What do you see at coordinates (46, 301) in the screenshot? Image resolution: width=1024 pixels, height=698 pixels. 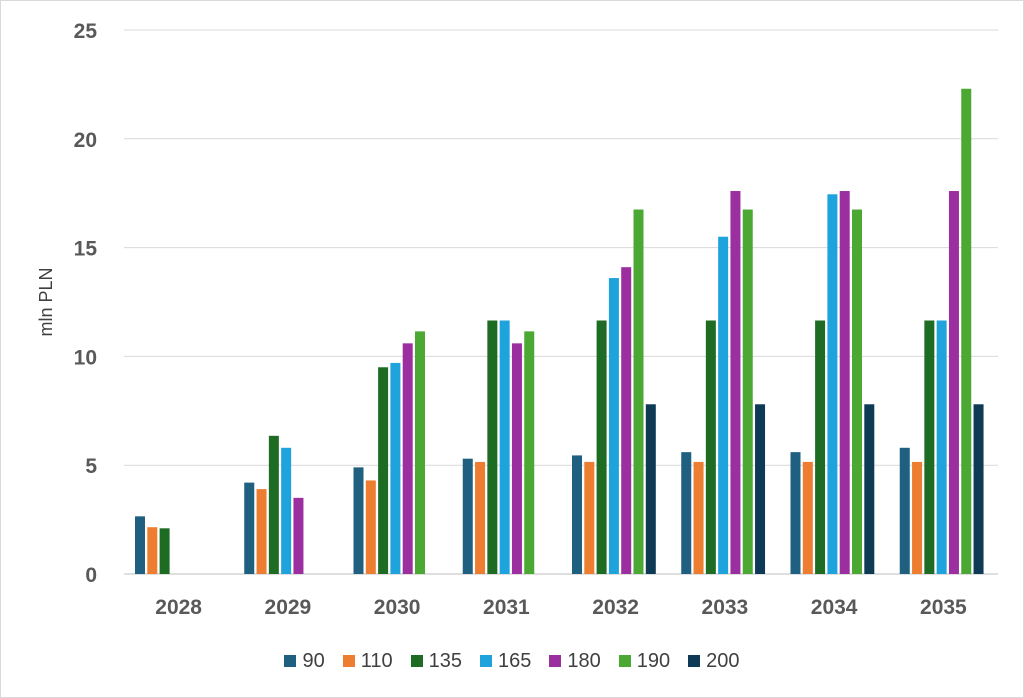 I see `y-axis-label: mln PLN` at bounding box center [46, 301].